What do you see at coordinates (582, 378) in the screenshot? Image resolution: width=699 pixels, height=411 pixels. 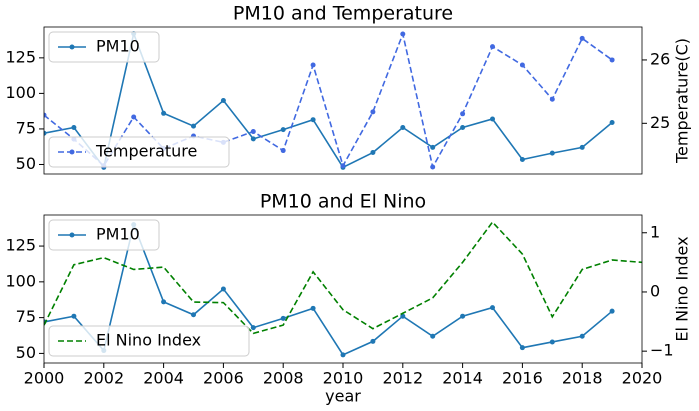 I see `x-tick-label: 2018` at bounding box center [582, 378].